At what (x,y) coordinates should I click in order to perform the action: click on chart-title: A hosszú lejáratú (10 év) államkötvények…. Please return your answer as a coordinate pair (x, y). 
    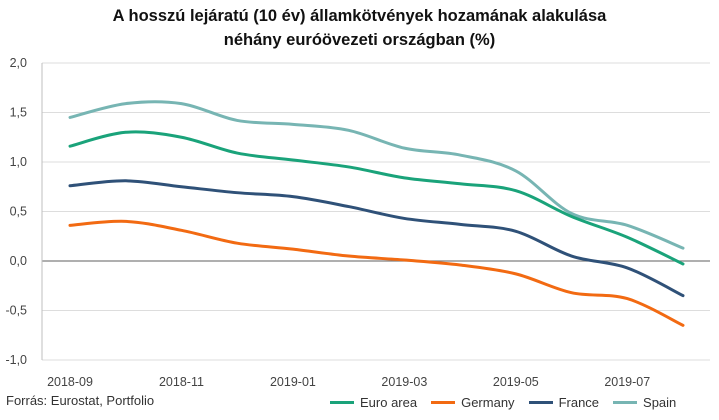
    Looking at the image, I should click on (359, 28).